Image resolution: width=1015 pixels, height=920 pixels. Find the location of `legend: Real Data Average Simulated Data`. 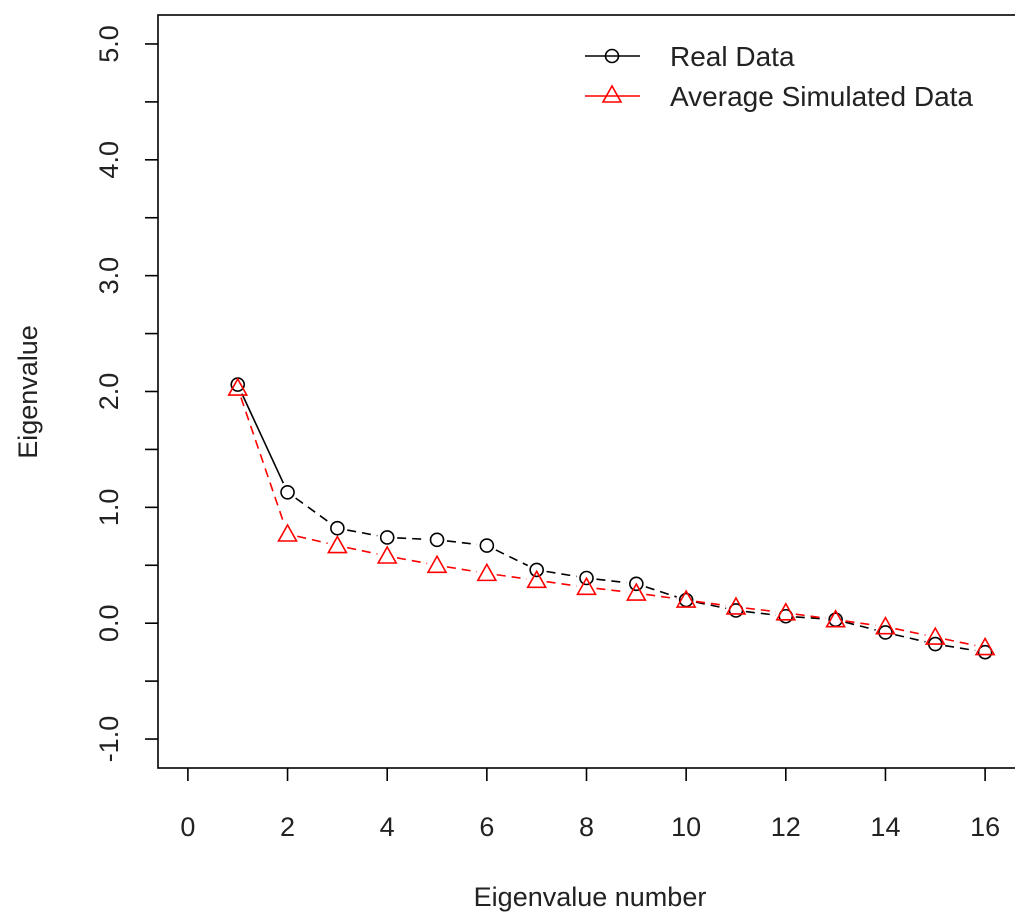

legend: Real Data Average Simulated Data is located at coordinates (779, 76).